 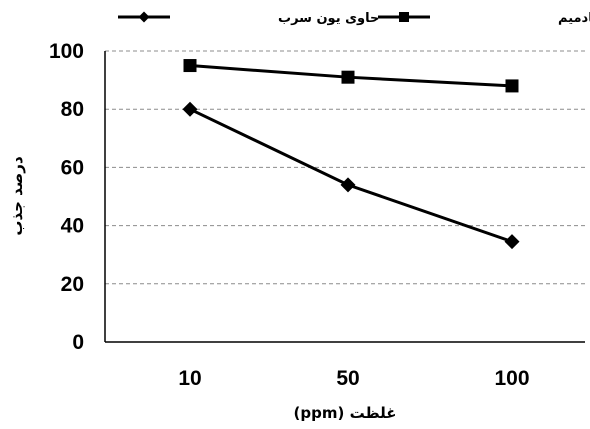 What do you see at coordinates (404, 17) in the screenshot?
I see `legend-marker-lead-cadmium` at bounding box center [404, 17].